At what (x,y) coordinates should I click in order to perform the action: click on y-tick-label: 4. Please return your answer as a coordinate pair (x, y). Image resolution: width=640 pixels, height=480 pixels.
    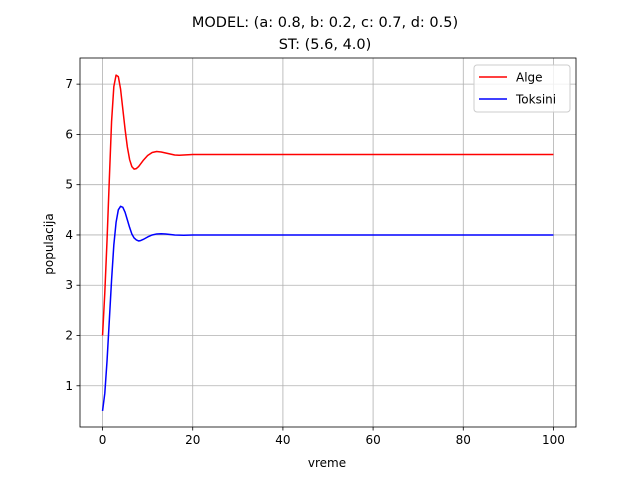
    Looking at the image, I should click on (69, 235).